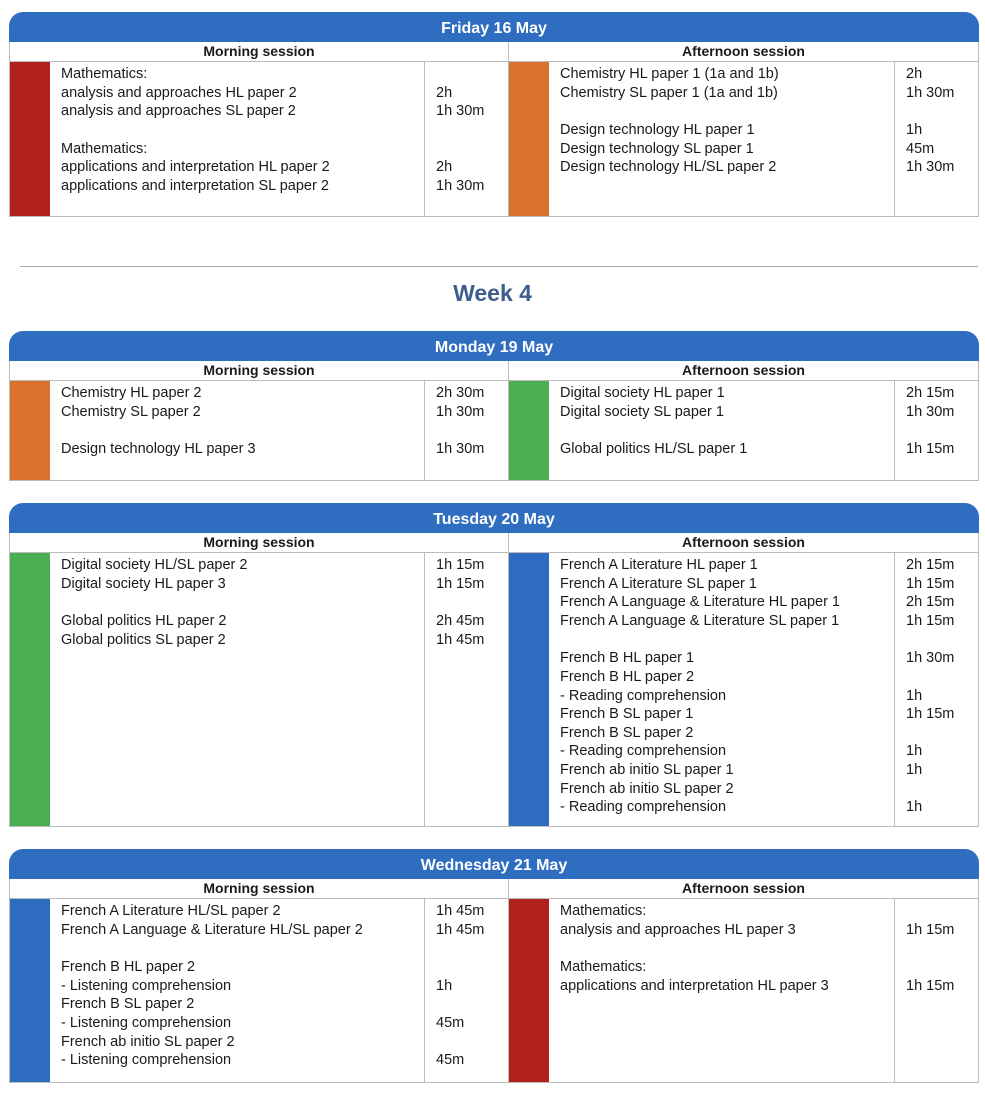 The height and width of the screenshot is (1095, 985). I want to click on exam-duration: 2h 30m, so click(460, 393).